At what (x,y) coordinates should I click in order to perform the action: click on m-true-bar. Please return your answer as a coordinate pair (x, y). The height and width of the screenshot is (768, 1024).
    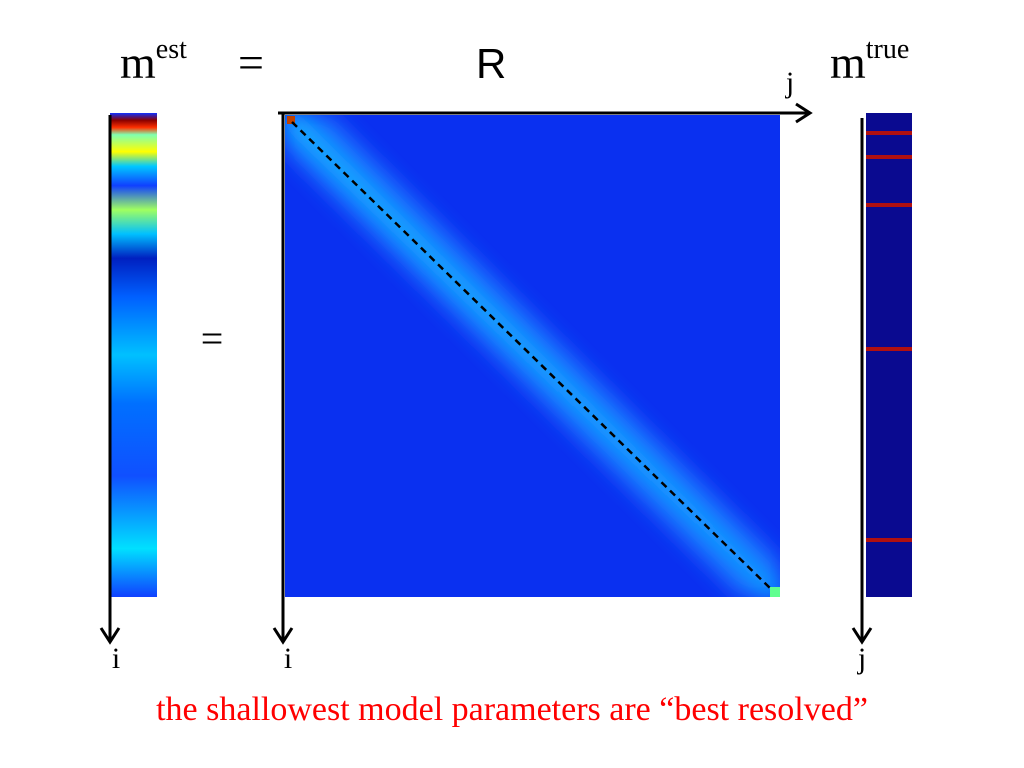
    Looking at the image, I should click on (889, 355).